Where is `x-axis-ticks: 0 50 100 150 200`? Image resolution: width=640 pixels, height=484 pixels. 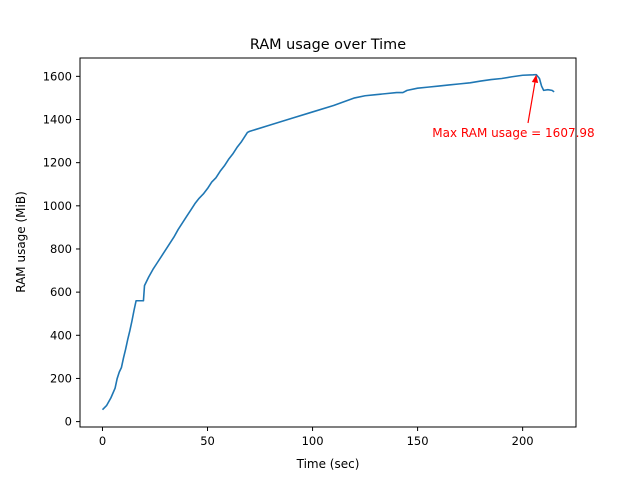 x-axis-ticks: 0 50 100 150 200 is located at coordinates (316, 437).